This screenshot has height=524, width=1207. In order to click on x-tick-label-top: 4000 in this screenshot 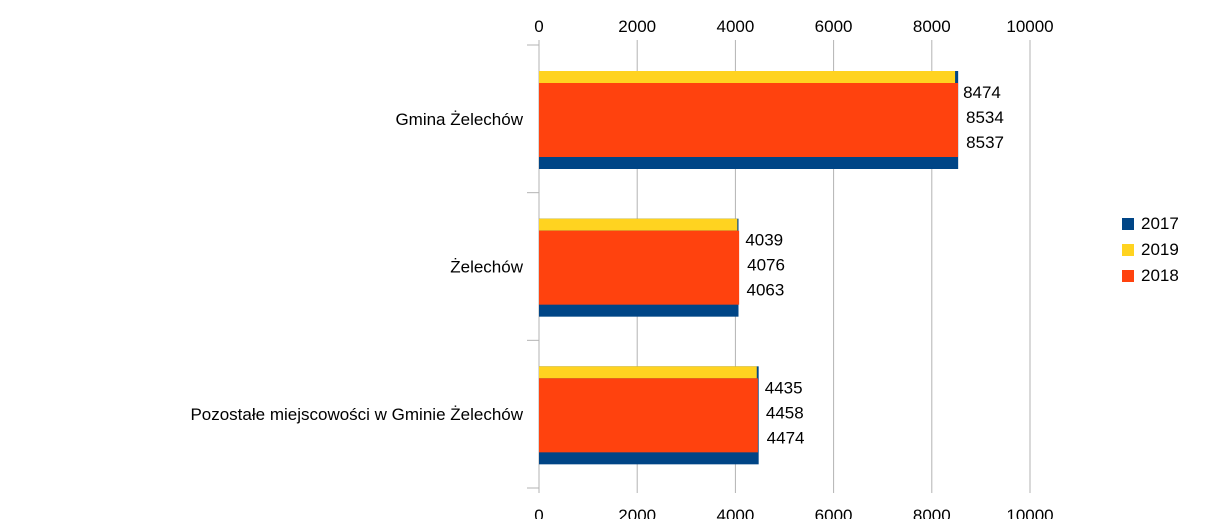, I will do `click(735, 26)`.